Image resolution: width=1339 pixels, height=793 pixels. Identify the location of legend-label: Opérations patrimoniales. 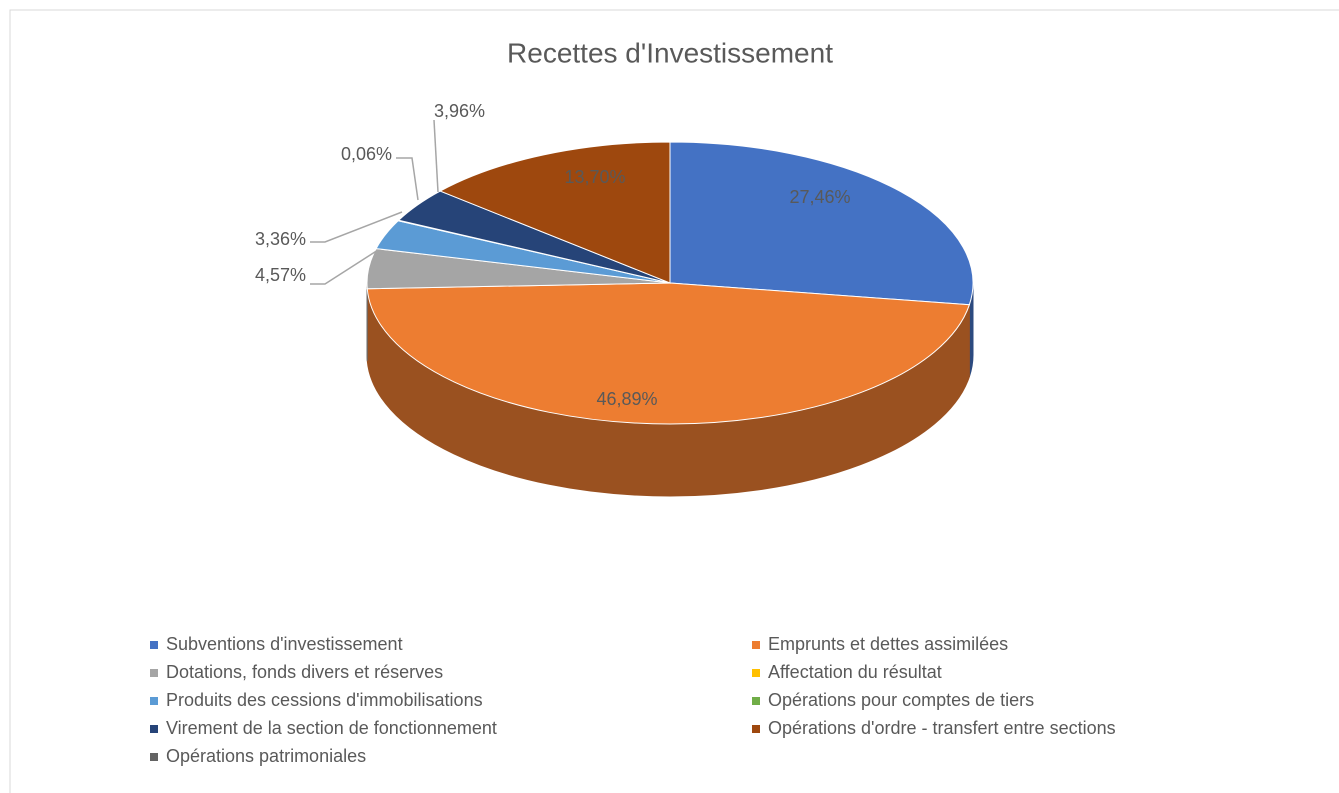
(266, 756).